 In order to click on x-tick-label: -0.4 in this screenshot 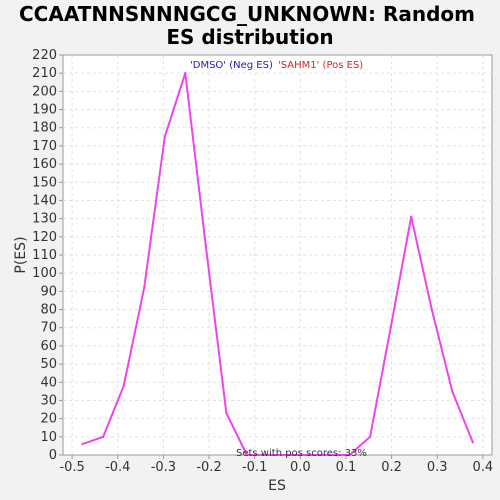, I will do `click(117, 467)`.